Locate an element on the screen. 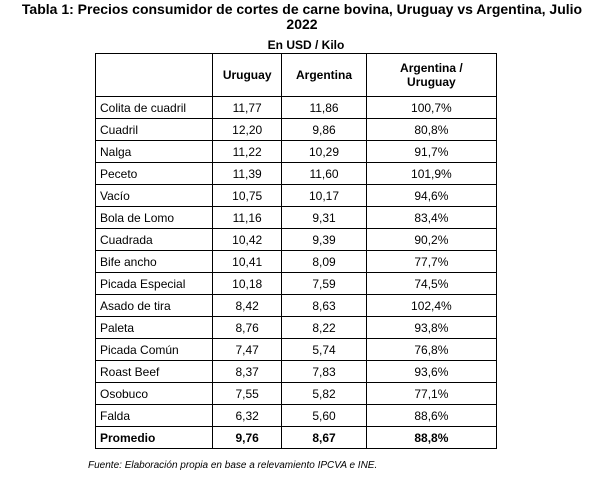 The width and height of the screenshot is (604, 478). cell-ratio: 93,6% is located at coordinates (431, 371).